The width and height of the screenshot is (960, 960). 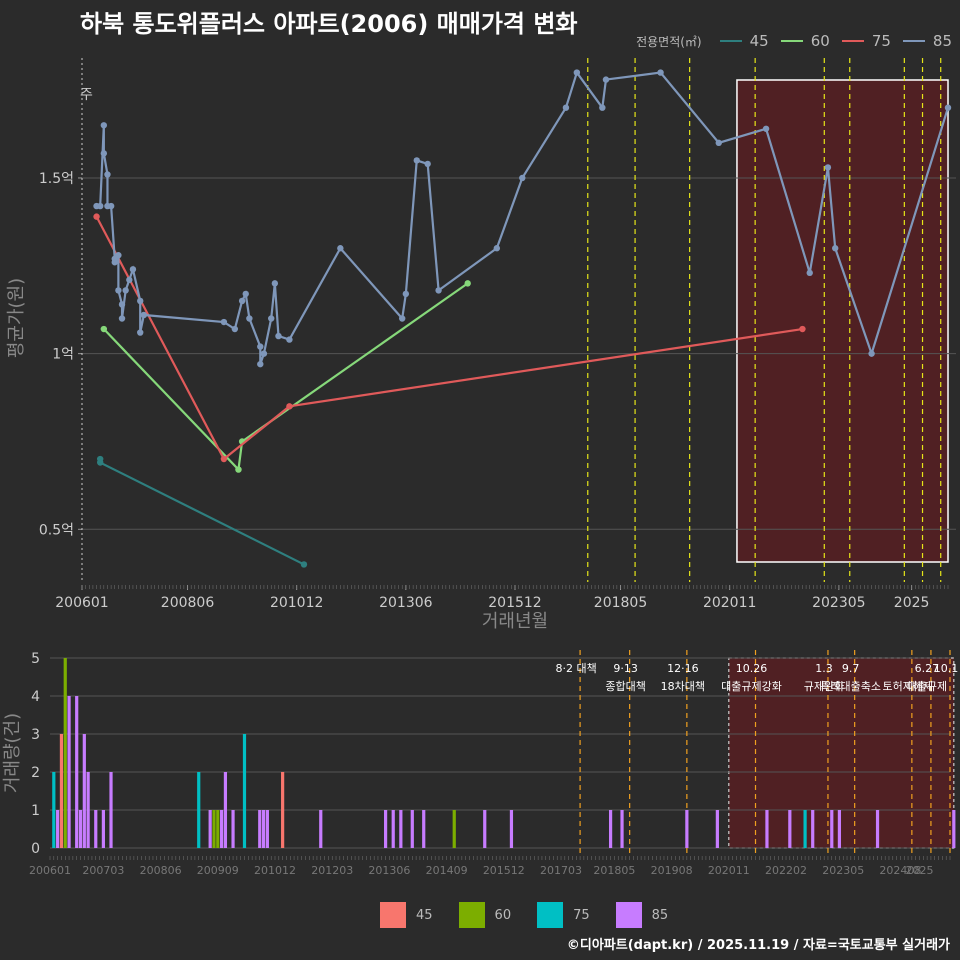 I want to click on legend-item-45: 45, so click(x=744, y=41).